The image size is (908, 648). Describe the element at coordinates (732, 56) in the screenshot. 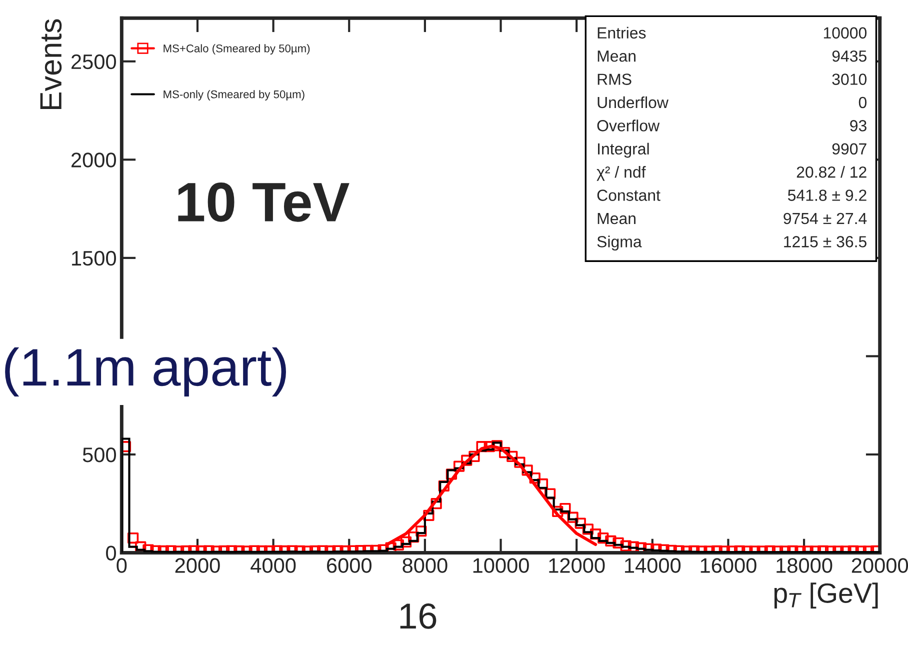

I see `text: Mean 9435` at that location.